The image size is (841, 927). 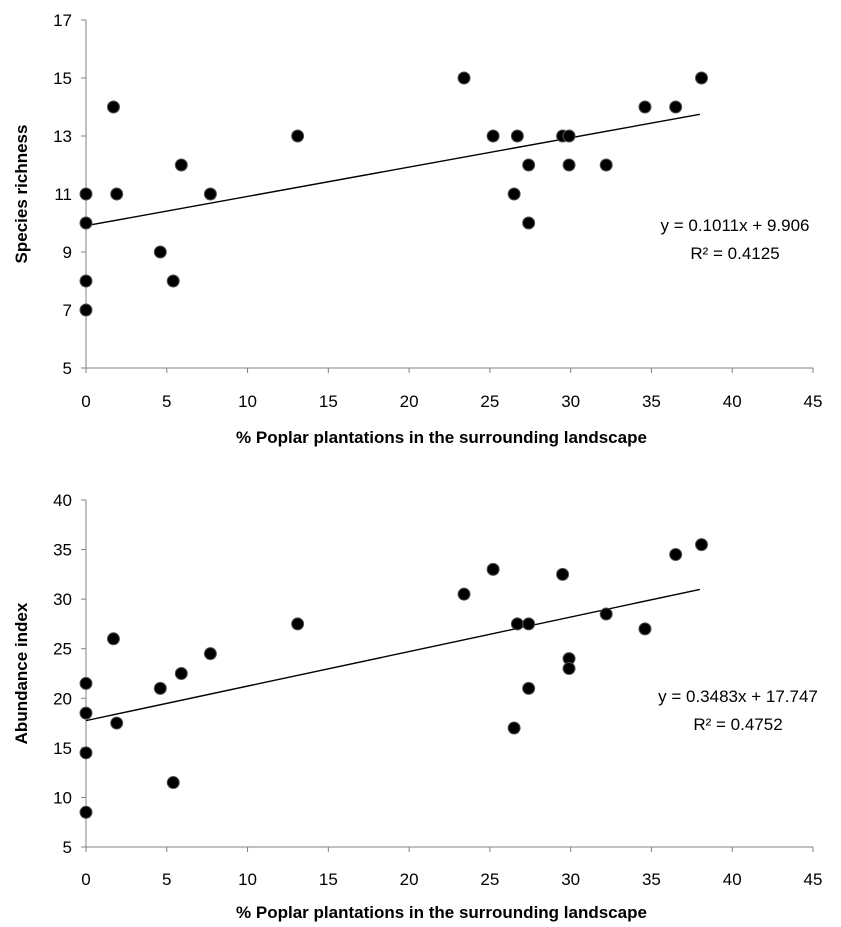 What do you see at coordinates (62, 500) in the screenshot?
I see `y-tick-label: 40` at bounding box center [62, 500].